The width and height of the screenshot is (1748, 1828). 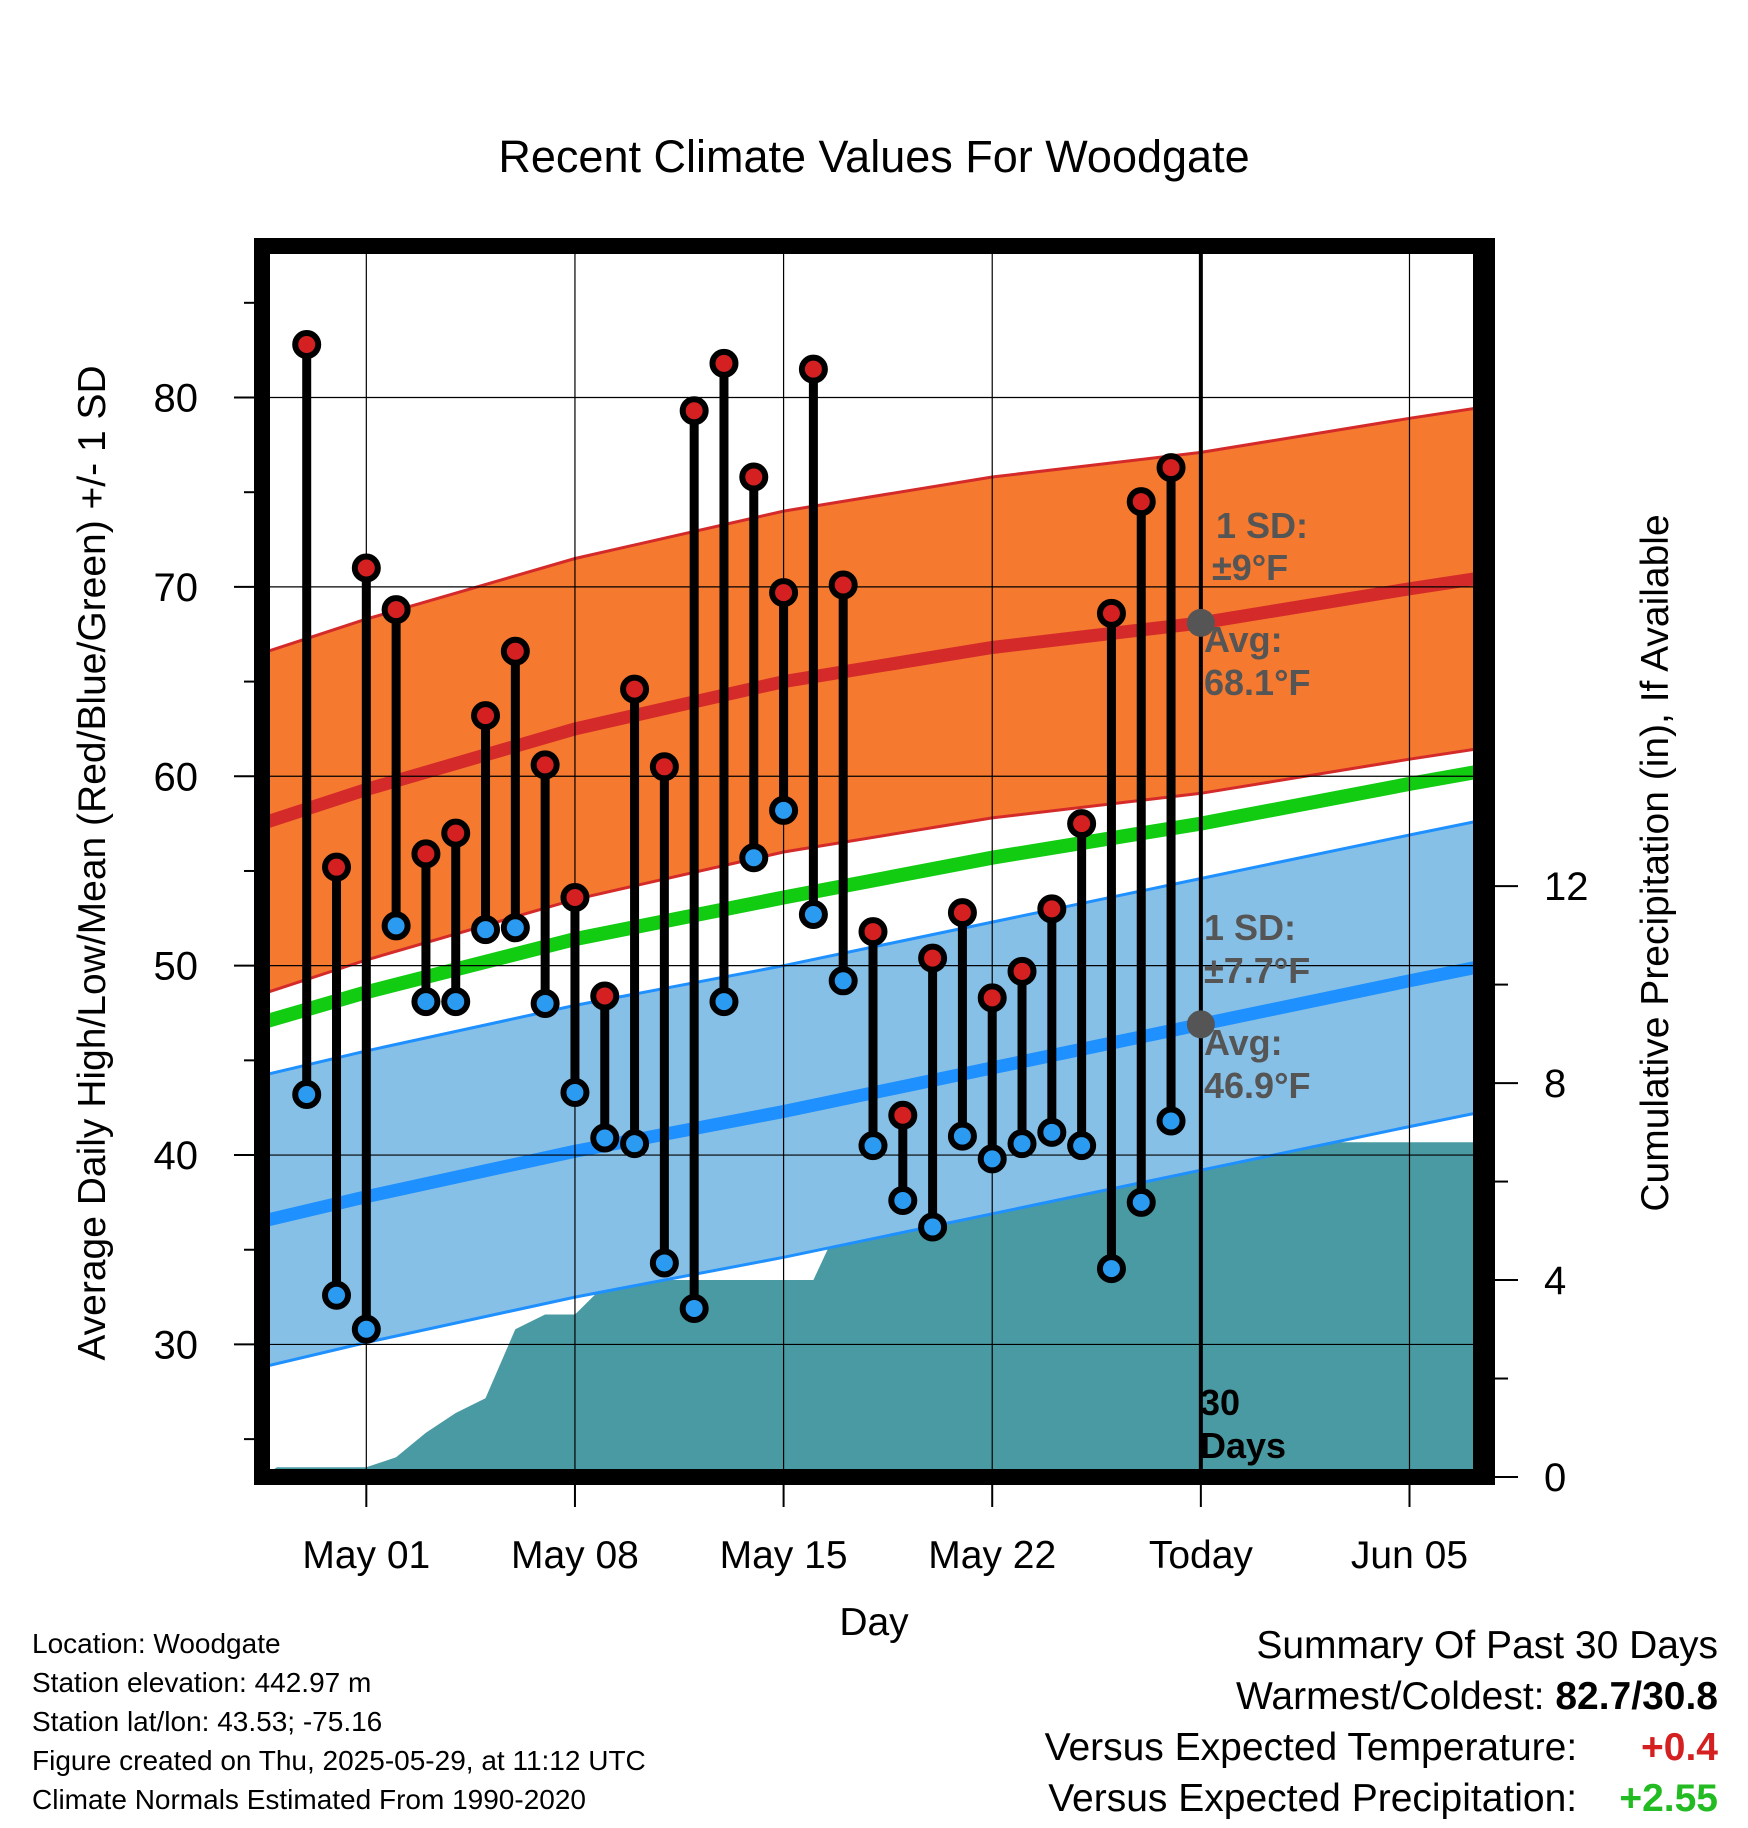 I want to click on summary-row-temp: Versus Expected Temperature: +0.4, so click(x=1381, y=1747).